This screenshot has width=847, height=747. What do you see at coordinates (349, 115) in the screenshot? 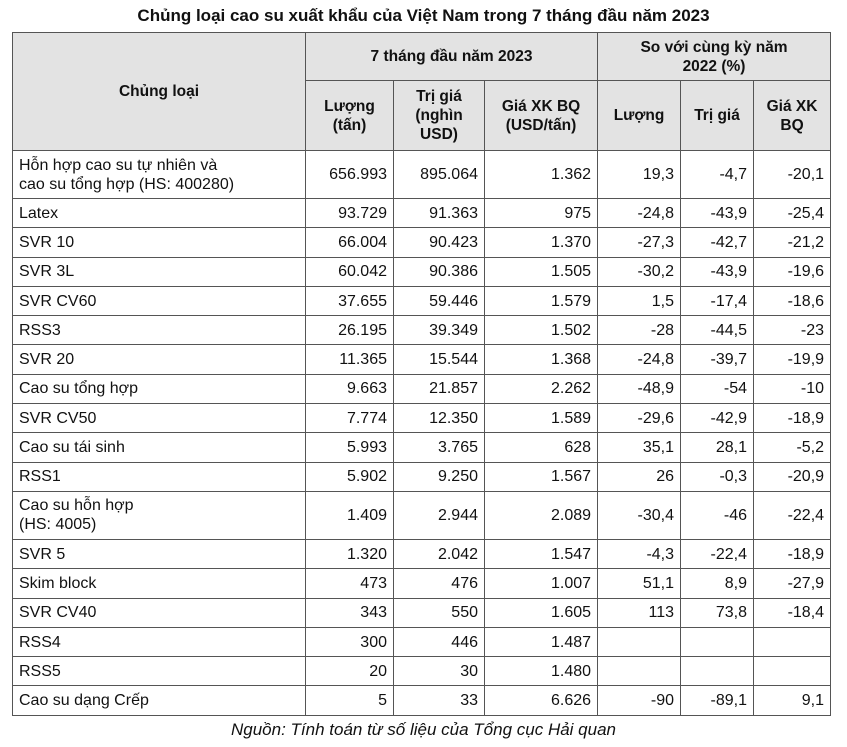
I see `subheader-cell: Lượng (tấn)` at bounding box center [349, 115].